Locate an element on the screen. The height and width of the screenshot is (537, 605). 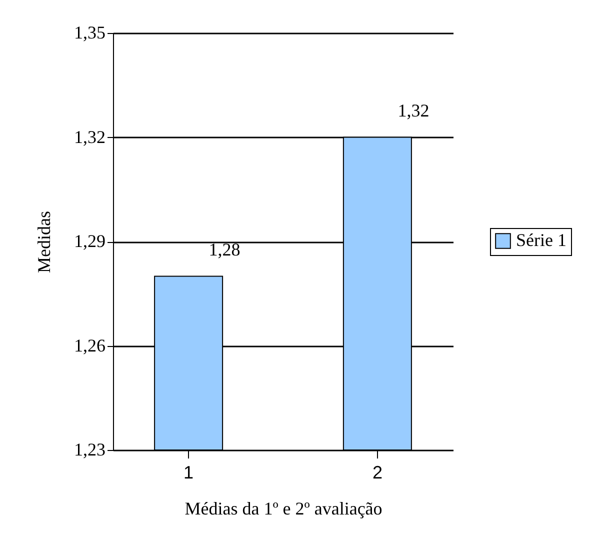
x-tick-label: 2 is located at coordinates (377, 472).